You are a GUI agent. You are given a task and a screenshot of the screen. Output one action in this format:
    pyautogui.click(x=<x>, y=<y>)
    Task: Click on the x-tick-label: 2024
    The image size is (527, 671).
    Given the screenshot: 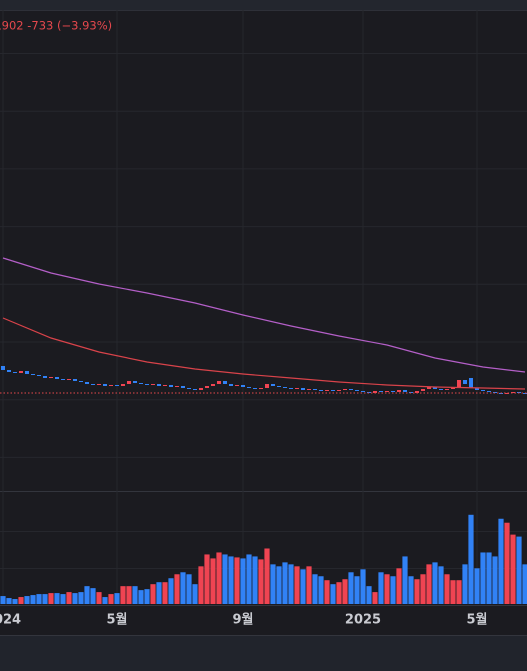 What is the action you would take?
    pyautogui.click(x=10, y=620)
    